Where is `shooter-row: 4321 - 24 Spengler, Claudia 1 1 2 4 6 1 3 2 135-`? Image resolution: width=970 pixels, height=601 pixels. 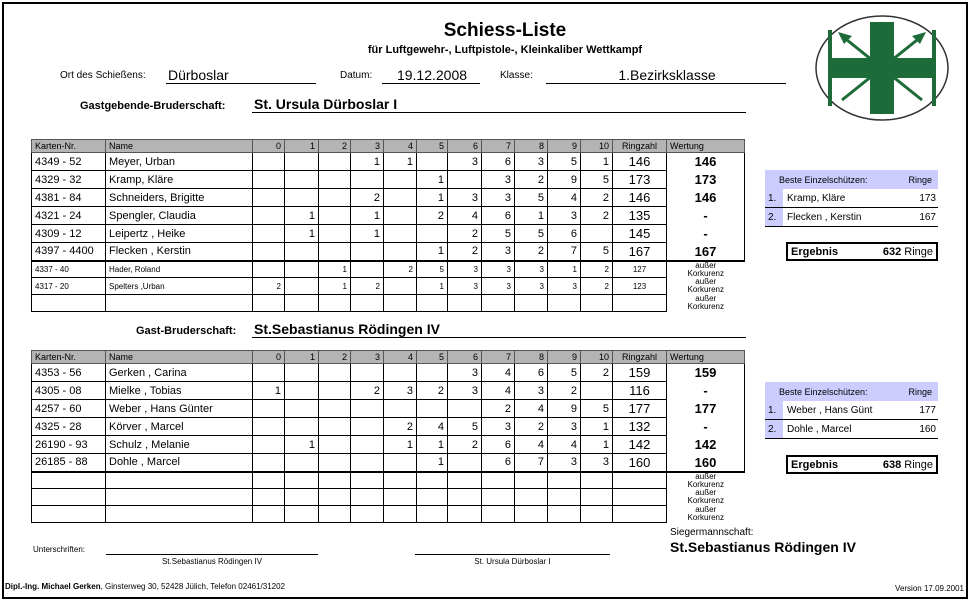 shooter-row: 4321 - 24 Spengler, Claudia 1 1 2 4 6 1 3 2 135- is located at coordinates (388, 215).